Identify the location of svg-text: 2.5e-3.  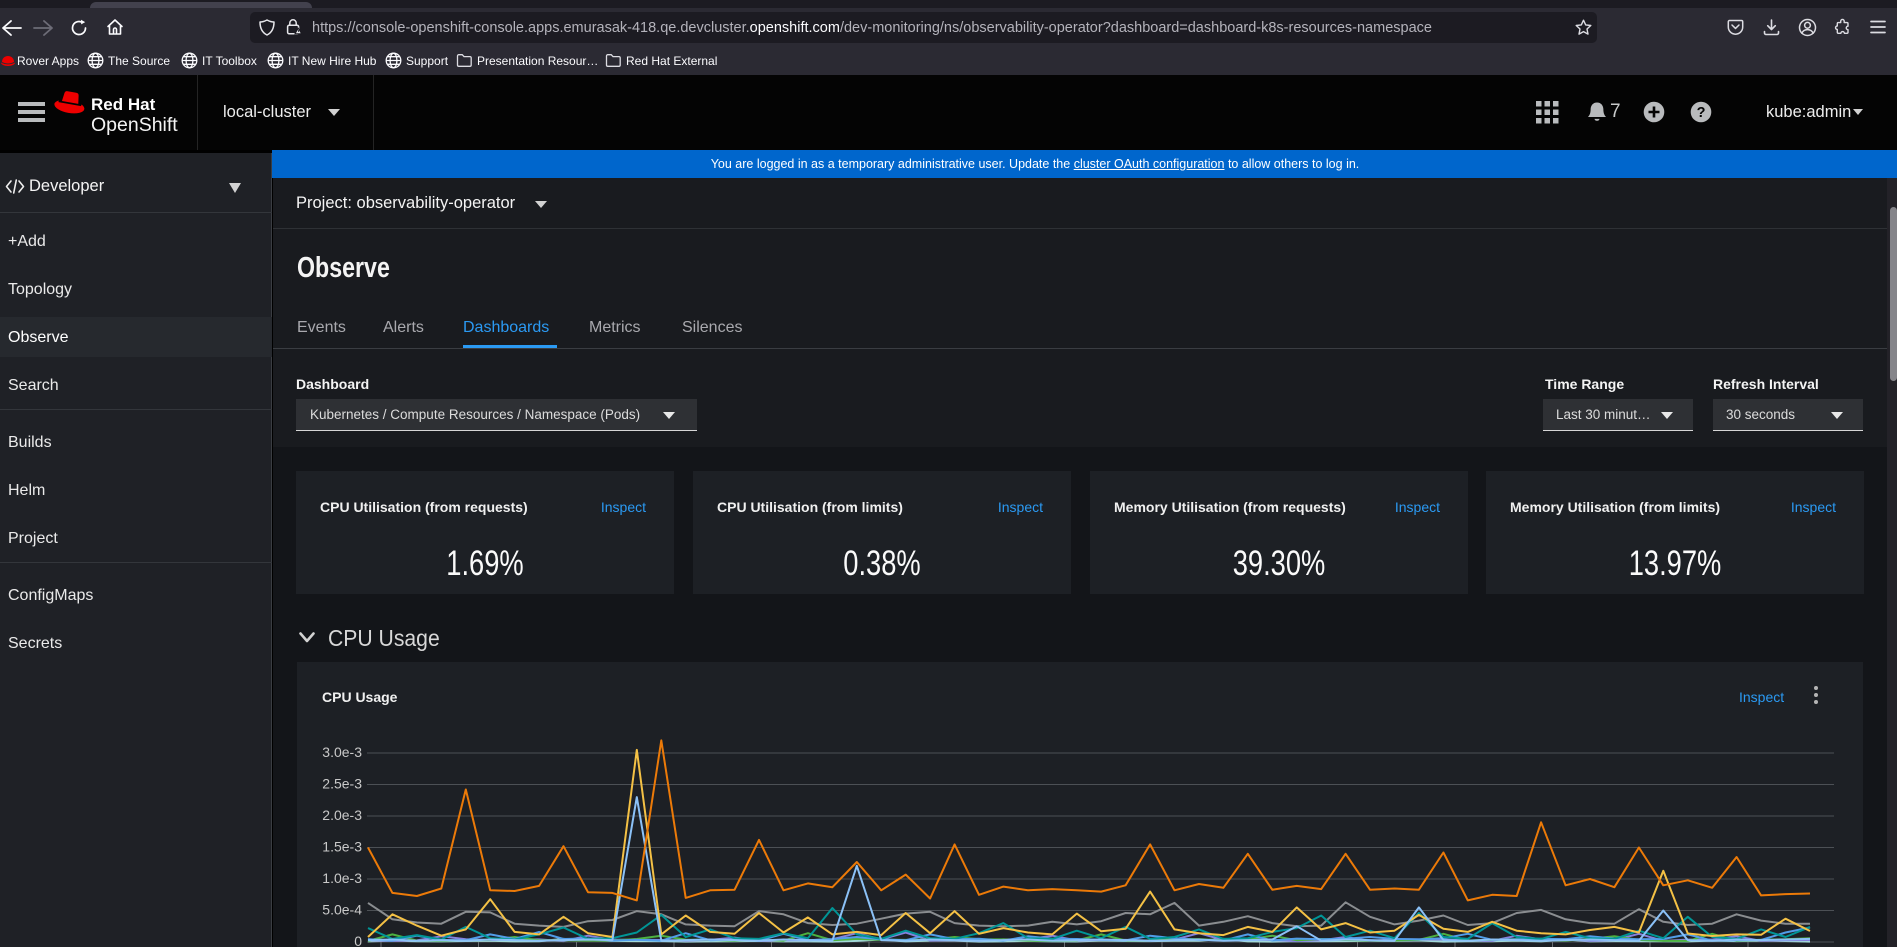
(342, 784).